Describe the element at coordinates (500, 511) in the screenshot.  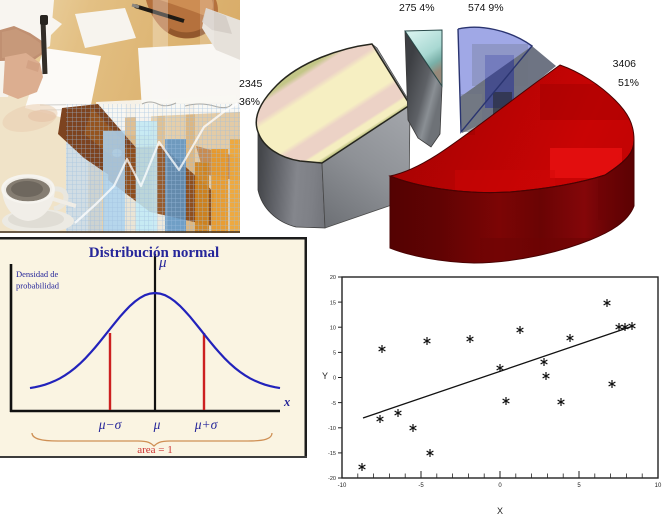
I see `svg-text: X` at that location.